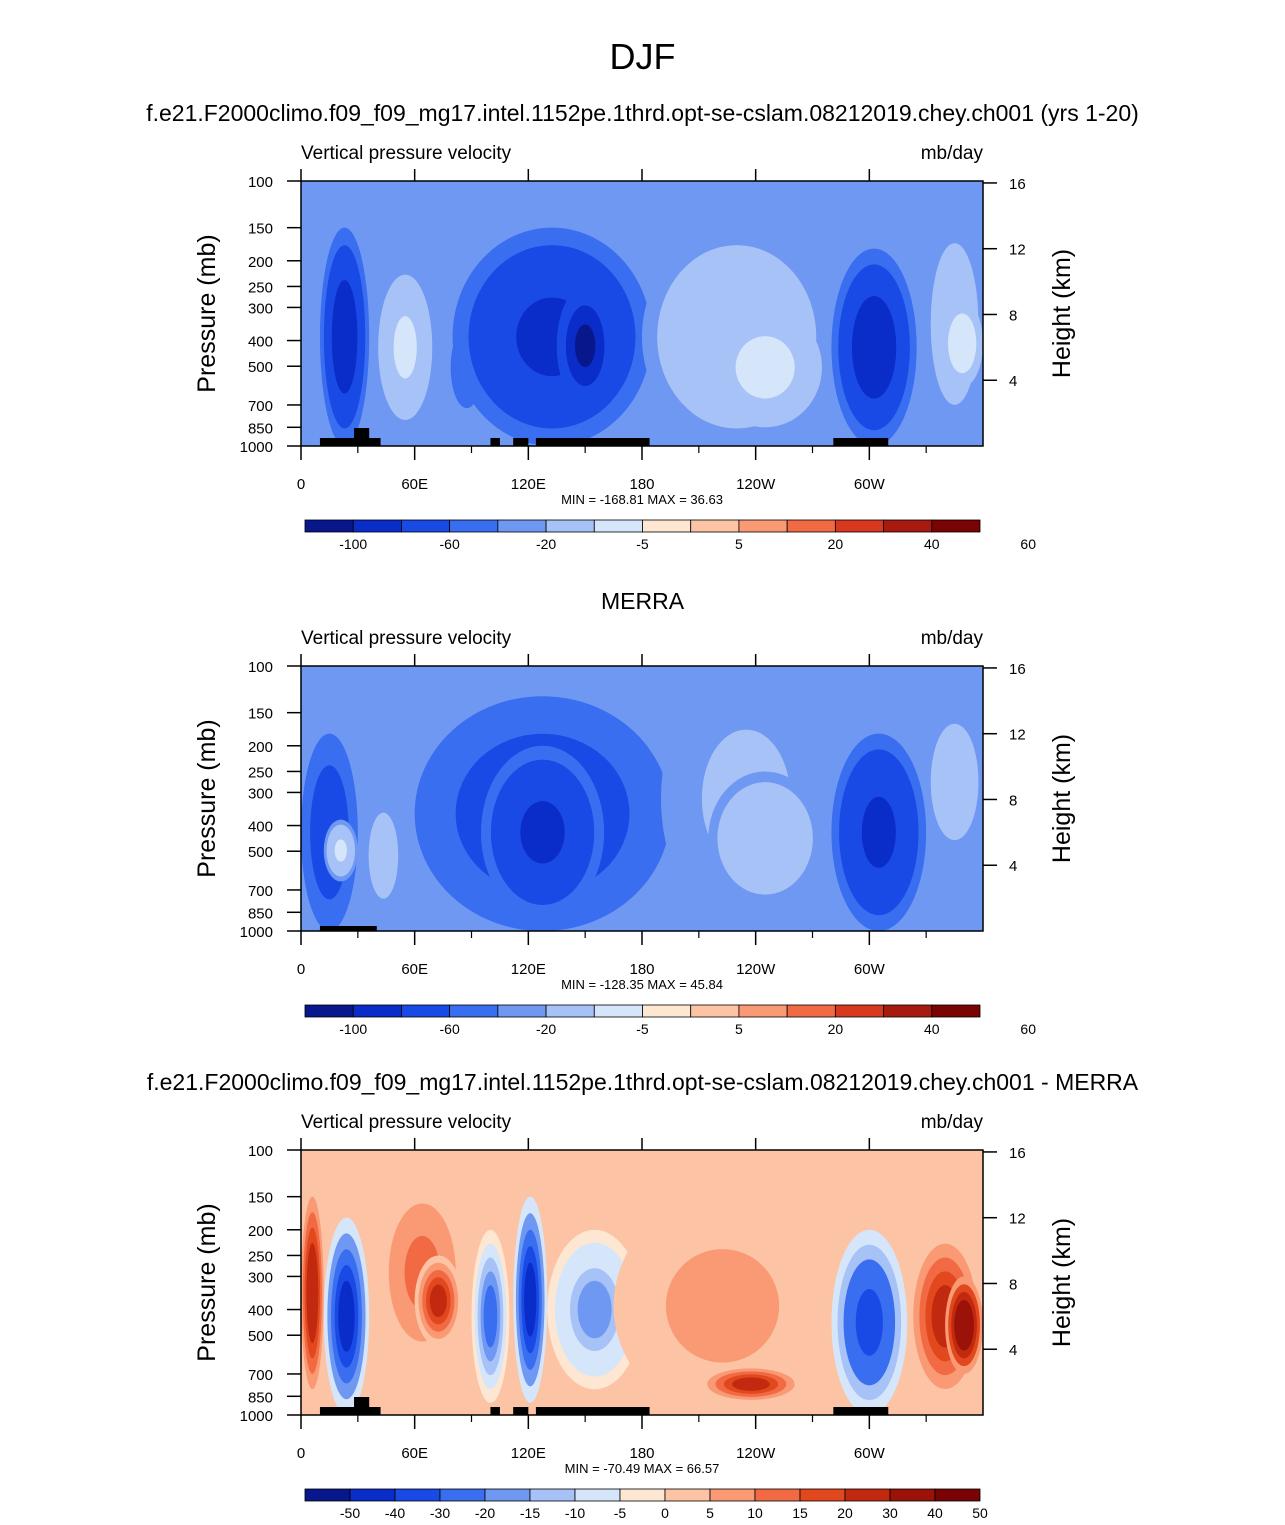 The height and width of the screenshot is (1525, 1285). Describe the element at coordinates (440, 1513) in the screenshot. I see `colorbar-label: -30` at that location.